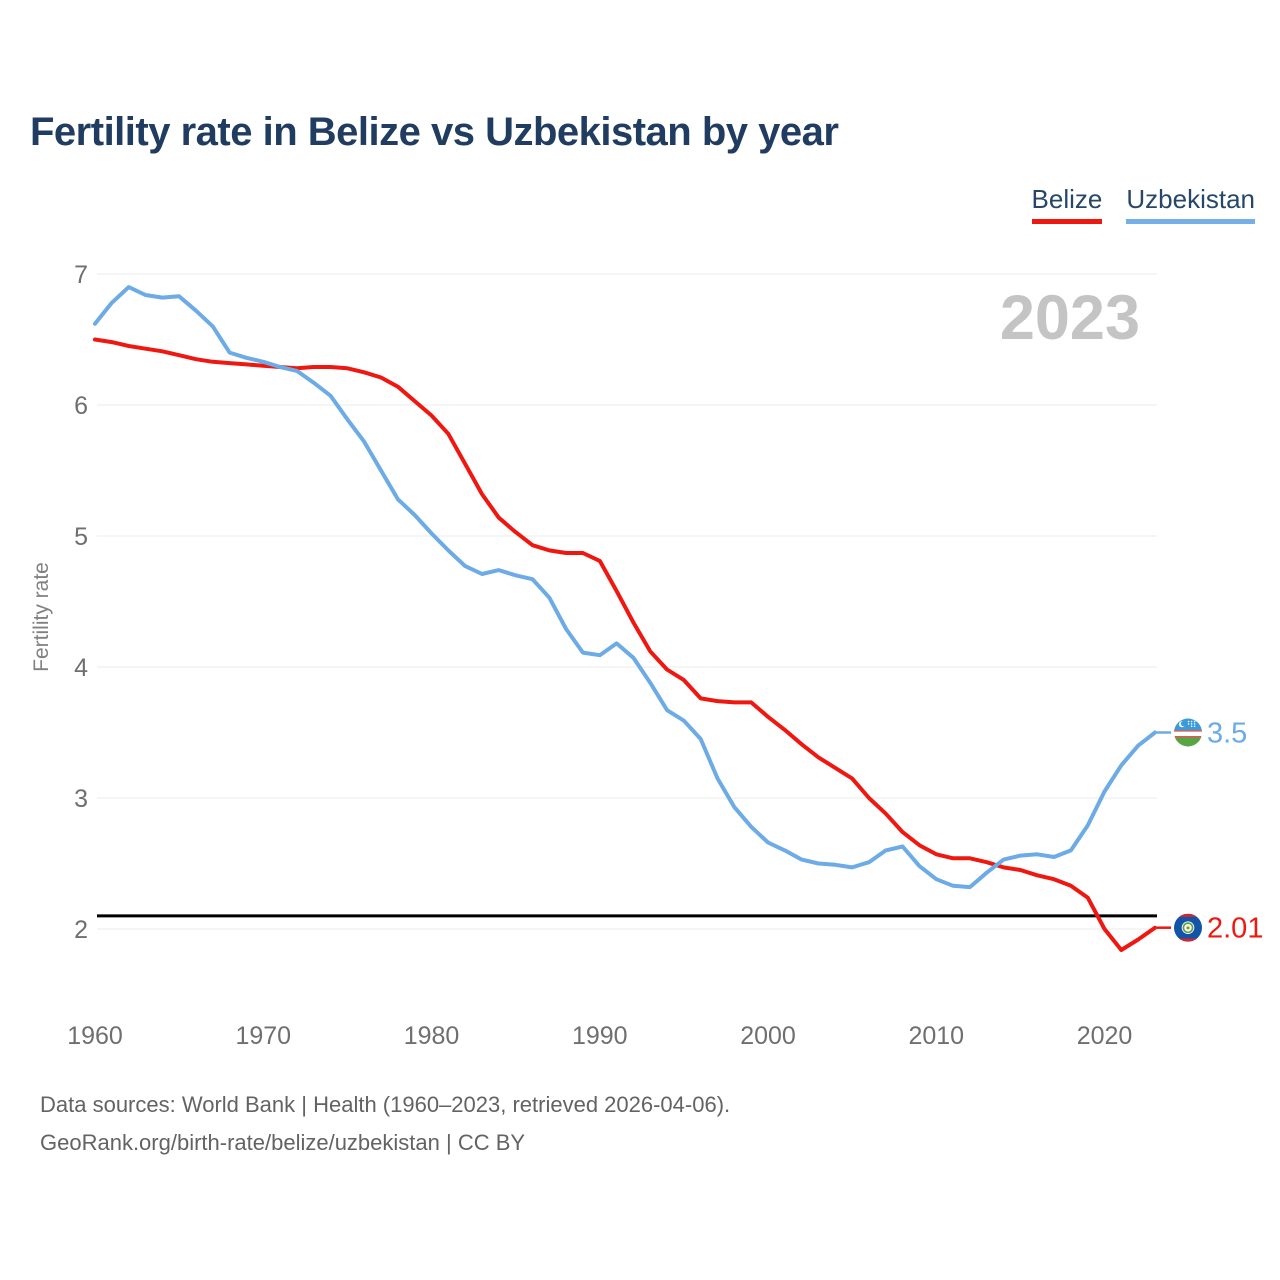 The image size is (1280, 1280). Describe the element at coordinates (1190, 204) in the screenshot. I see `legend-item-uzbekistan: Uzbekistan` at that location.